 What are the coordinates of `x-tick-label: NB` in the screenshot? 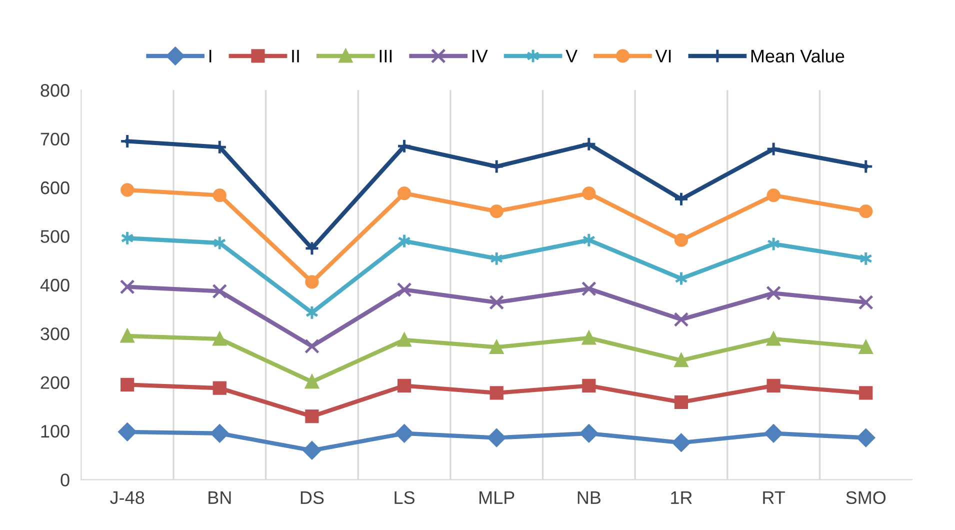 It's located at (589, 497).